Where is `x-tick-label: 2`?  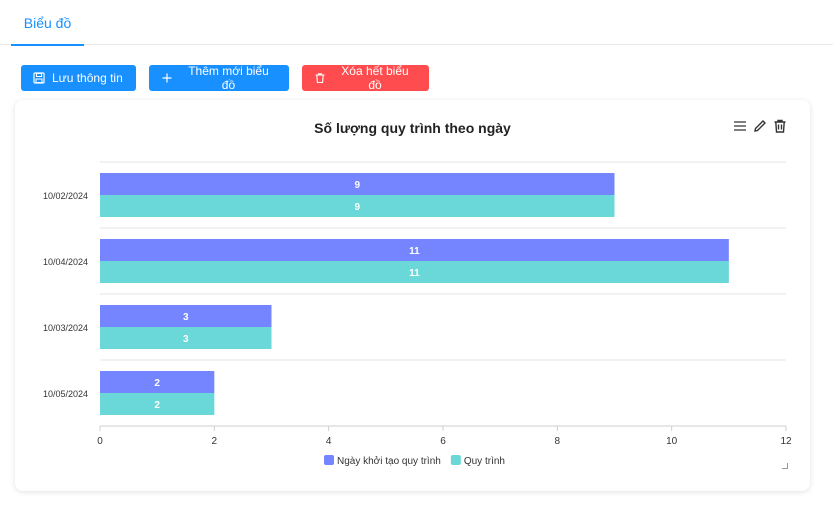
x-tick-label: 2 is located at coordinates (215, 441).